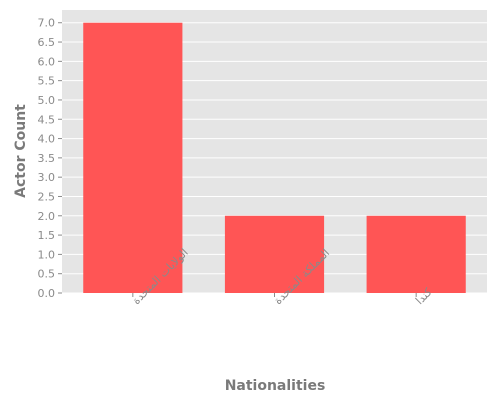 The width and height of the screenshot is (500, 400). What do you see at coordinates (47, 42) in the screenshot?
I see `y-tick-label: 6.5` at bounding box center [47, 42].